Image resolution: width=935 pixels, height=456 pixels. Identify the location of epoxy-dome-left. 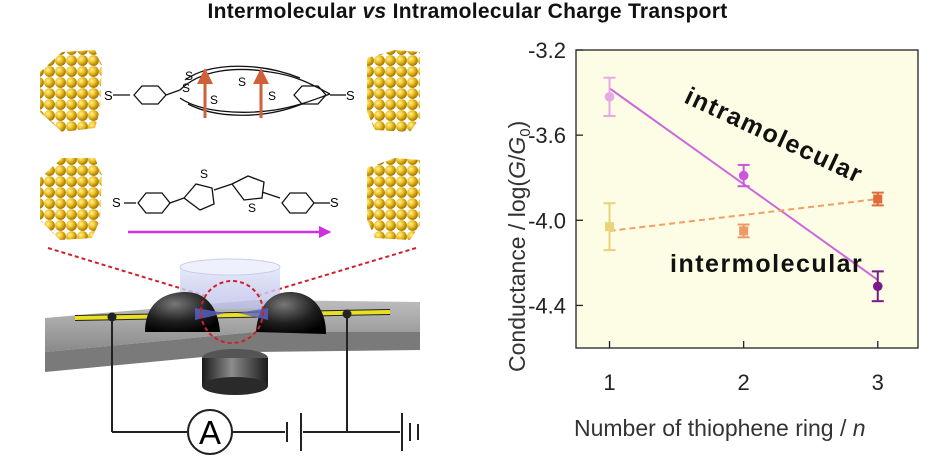
(182, 312).